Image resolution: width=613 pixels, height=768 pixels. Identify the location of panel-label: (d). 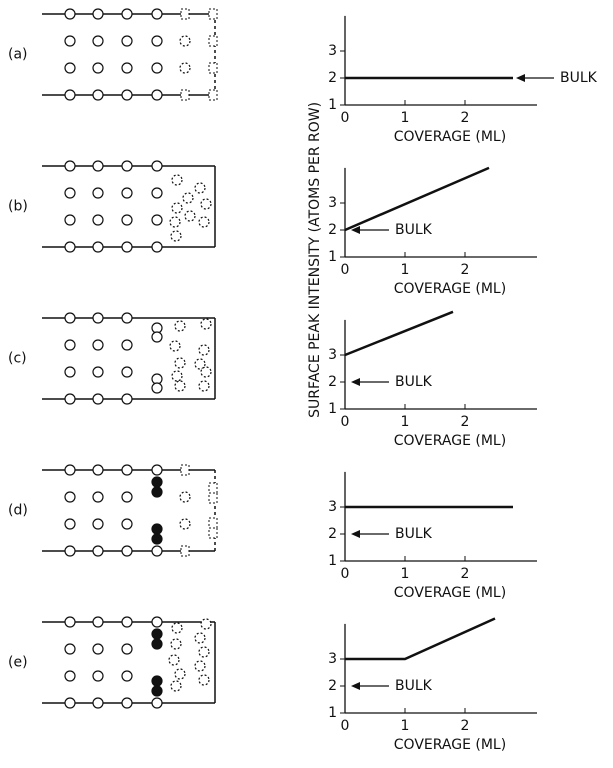
(18, 511).